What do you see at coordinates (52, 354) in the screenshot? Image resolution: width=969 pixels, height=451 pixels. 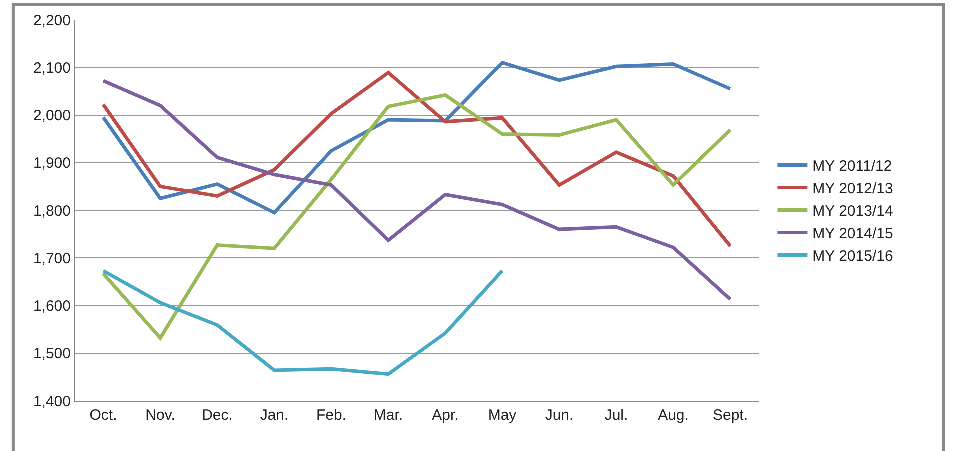 I see `y-tick-label: 1,500` at bounding box center [52, 354].